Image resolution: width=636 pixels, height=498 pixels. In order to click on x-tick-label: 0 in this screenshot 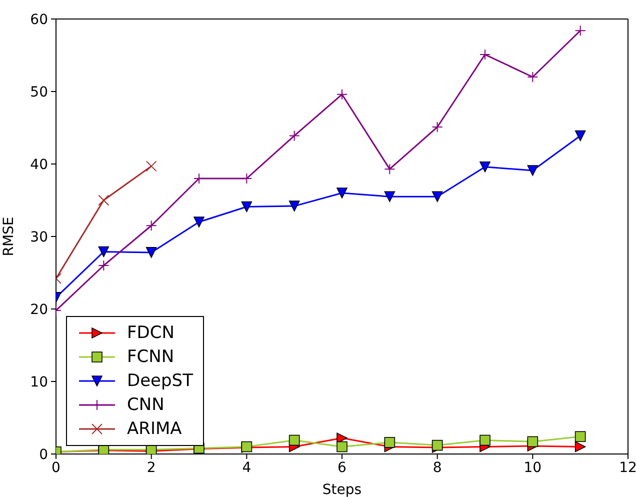, I will do `click(56, 468)`.